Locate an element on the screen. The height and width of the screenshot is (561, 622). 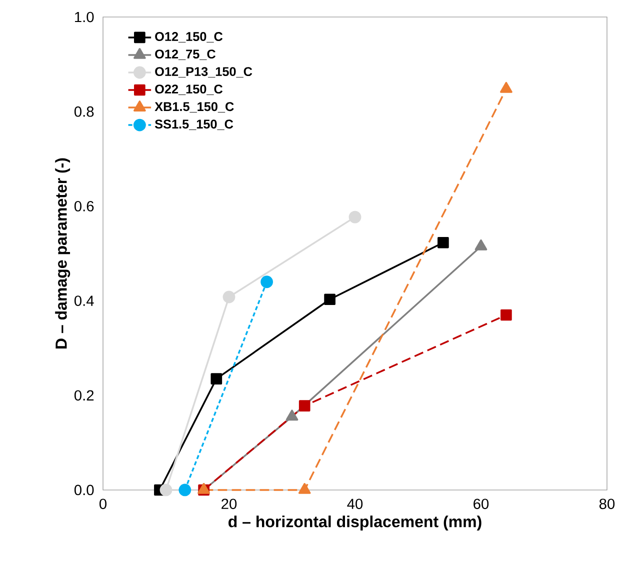
x-tick-label: 40 is located at coordinates (355, 504).